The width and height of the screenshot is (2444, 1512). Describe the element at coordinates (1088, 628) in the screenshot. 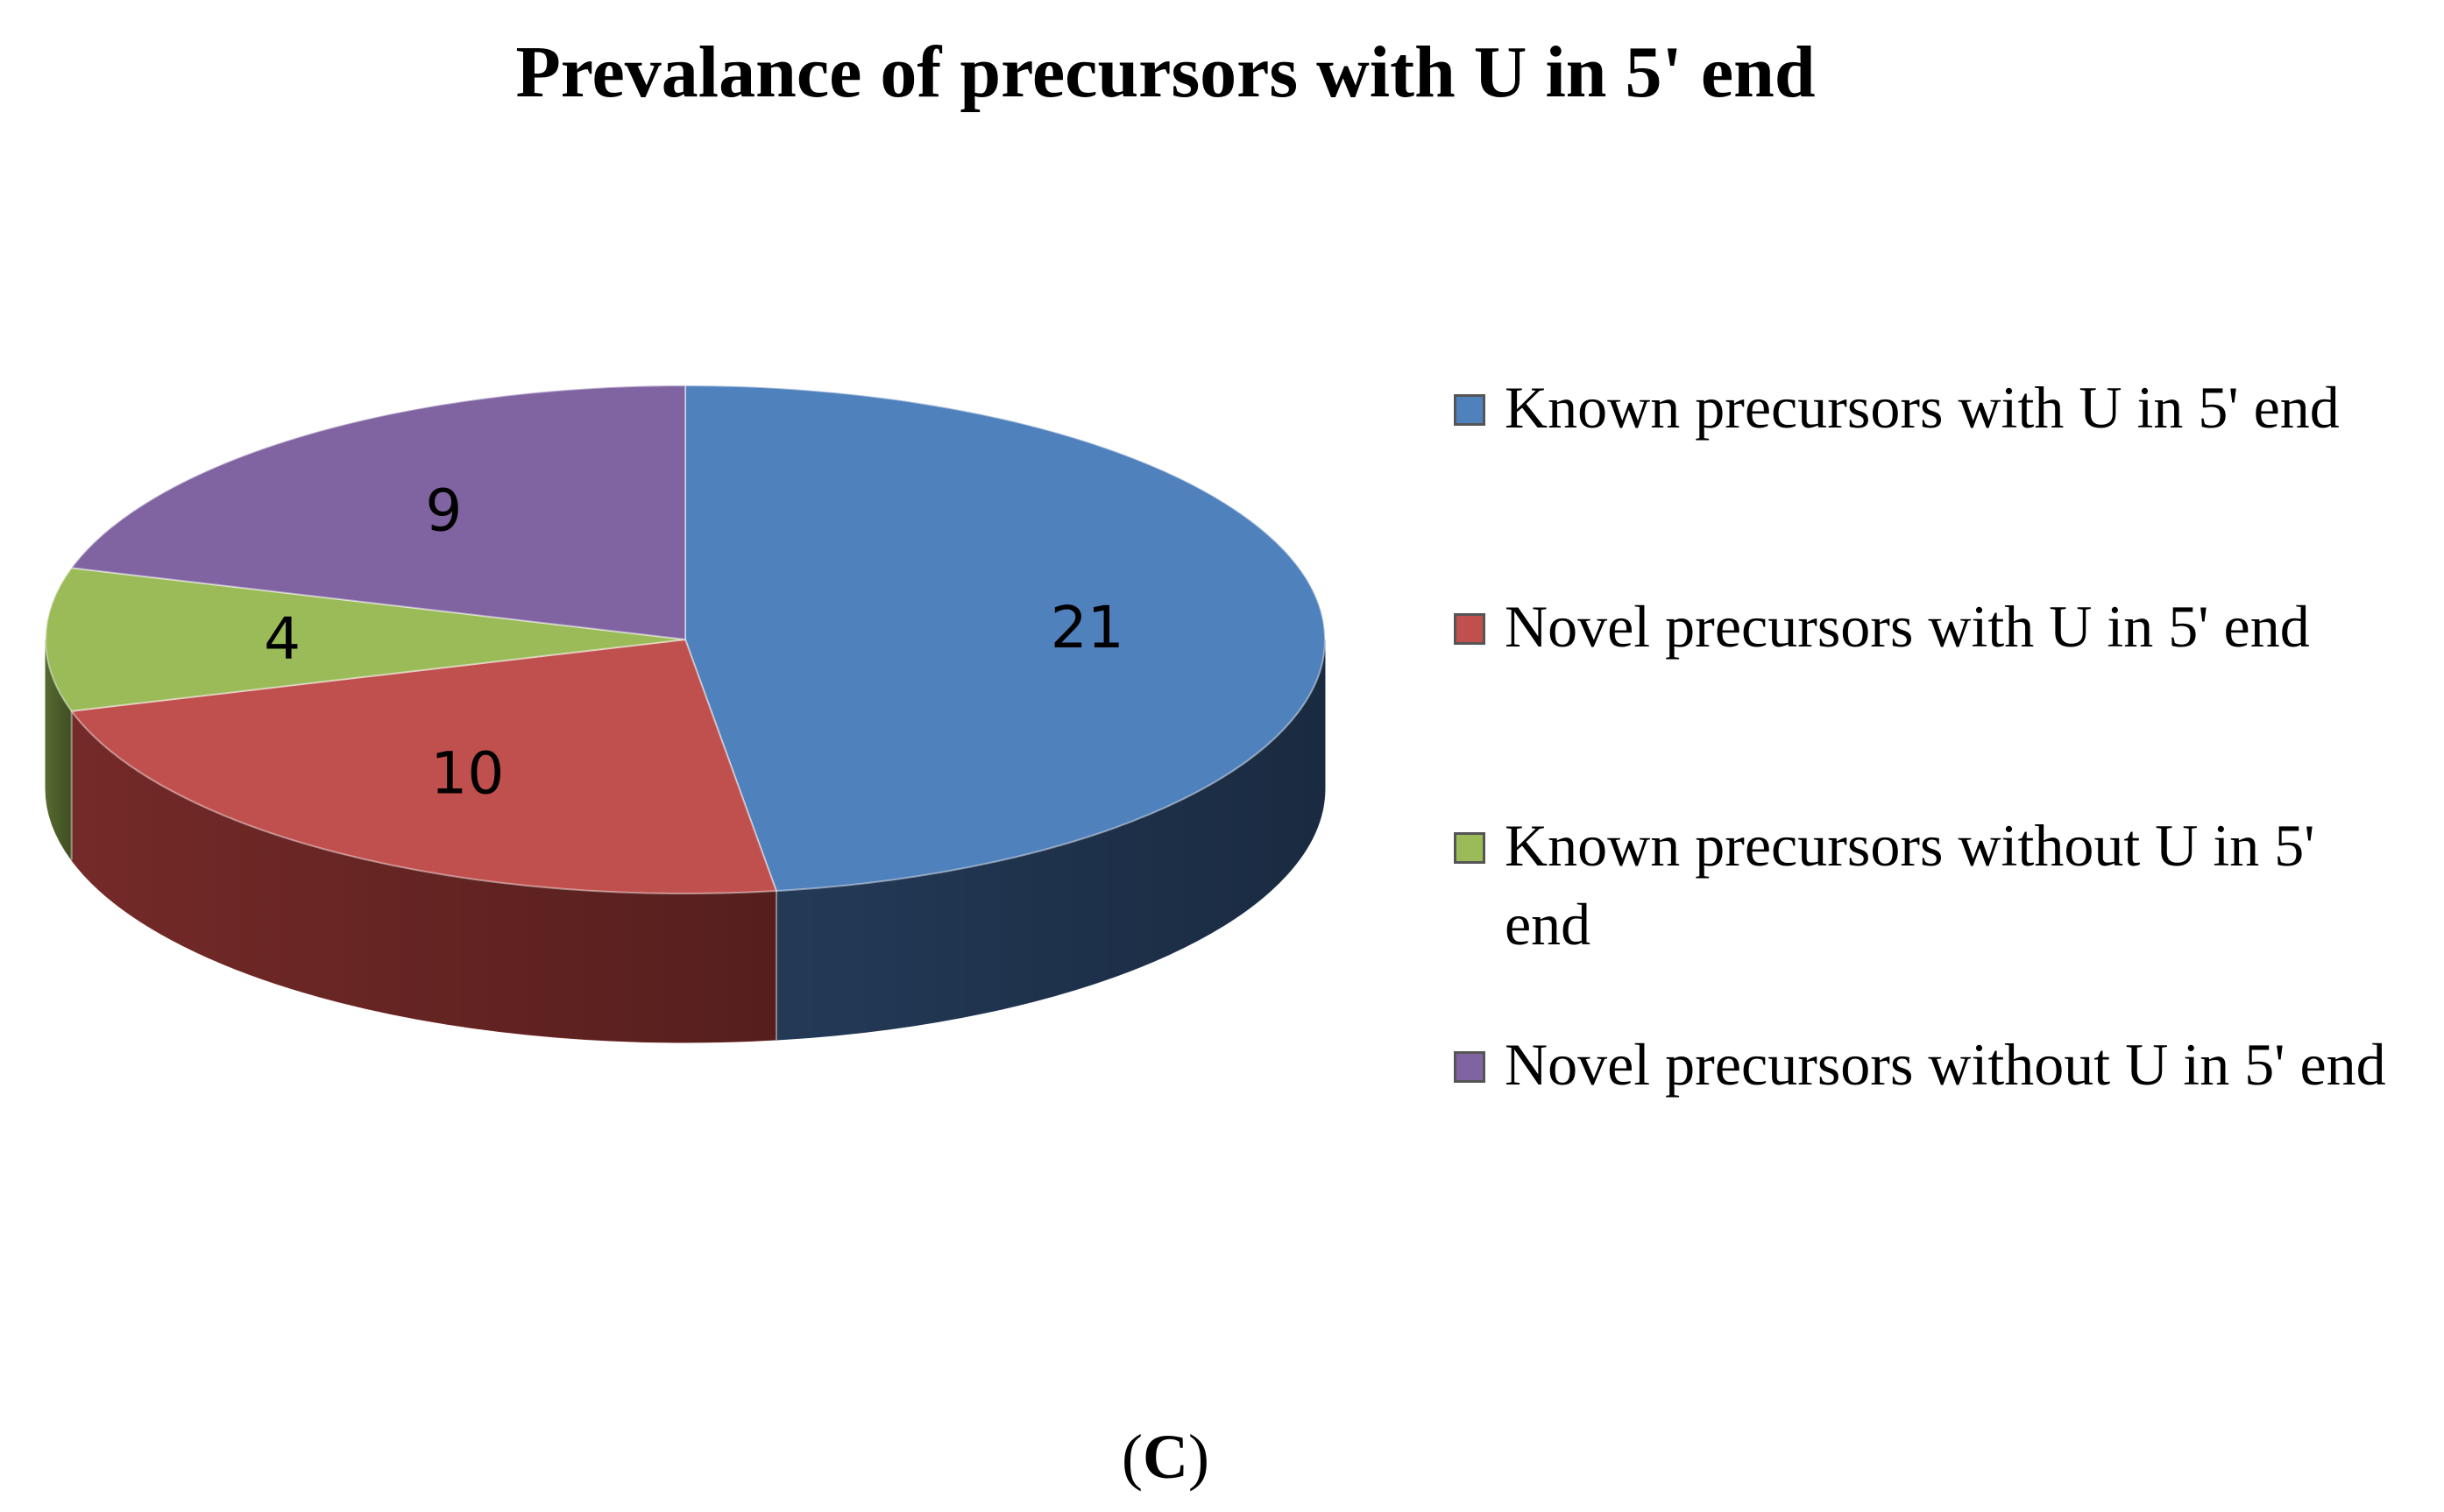

I see `pie-data-label: 21` at that location.